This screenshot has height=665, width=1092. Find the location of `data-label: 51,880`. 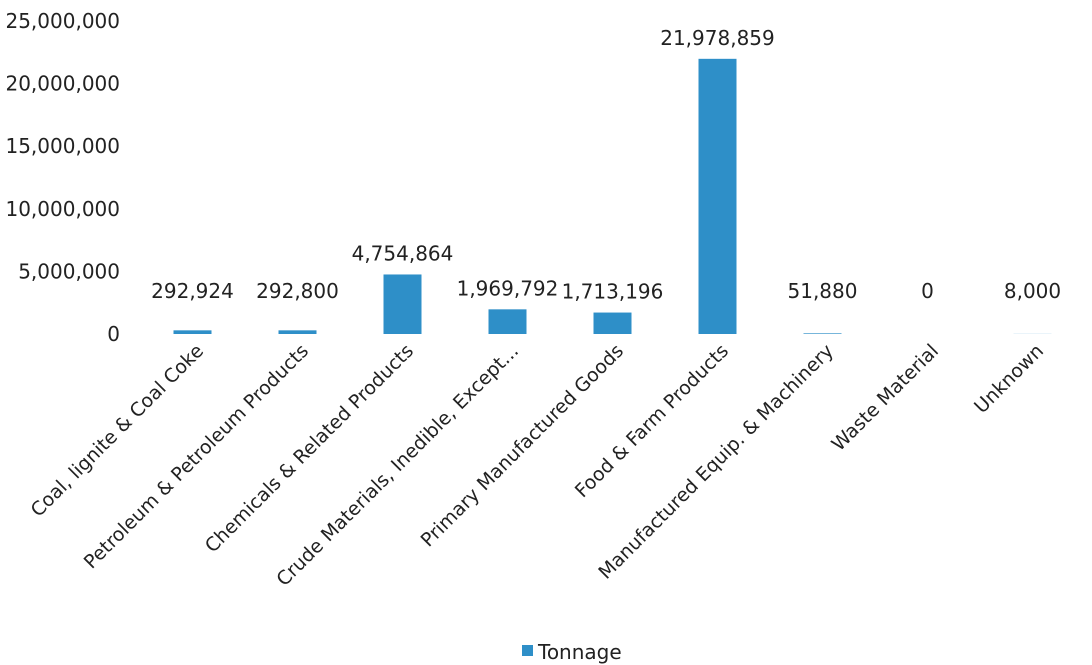

data-label: 51,880 is located at coordinates (823, 291).